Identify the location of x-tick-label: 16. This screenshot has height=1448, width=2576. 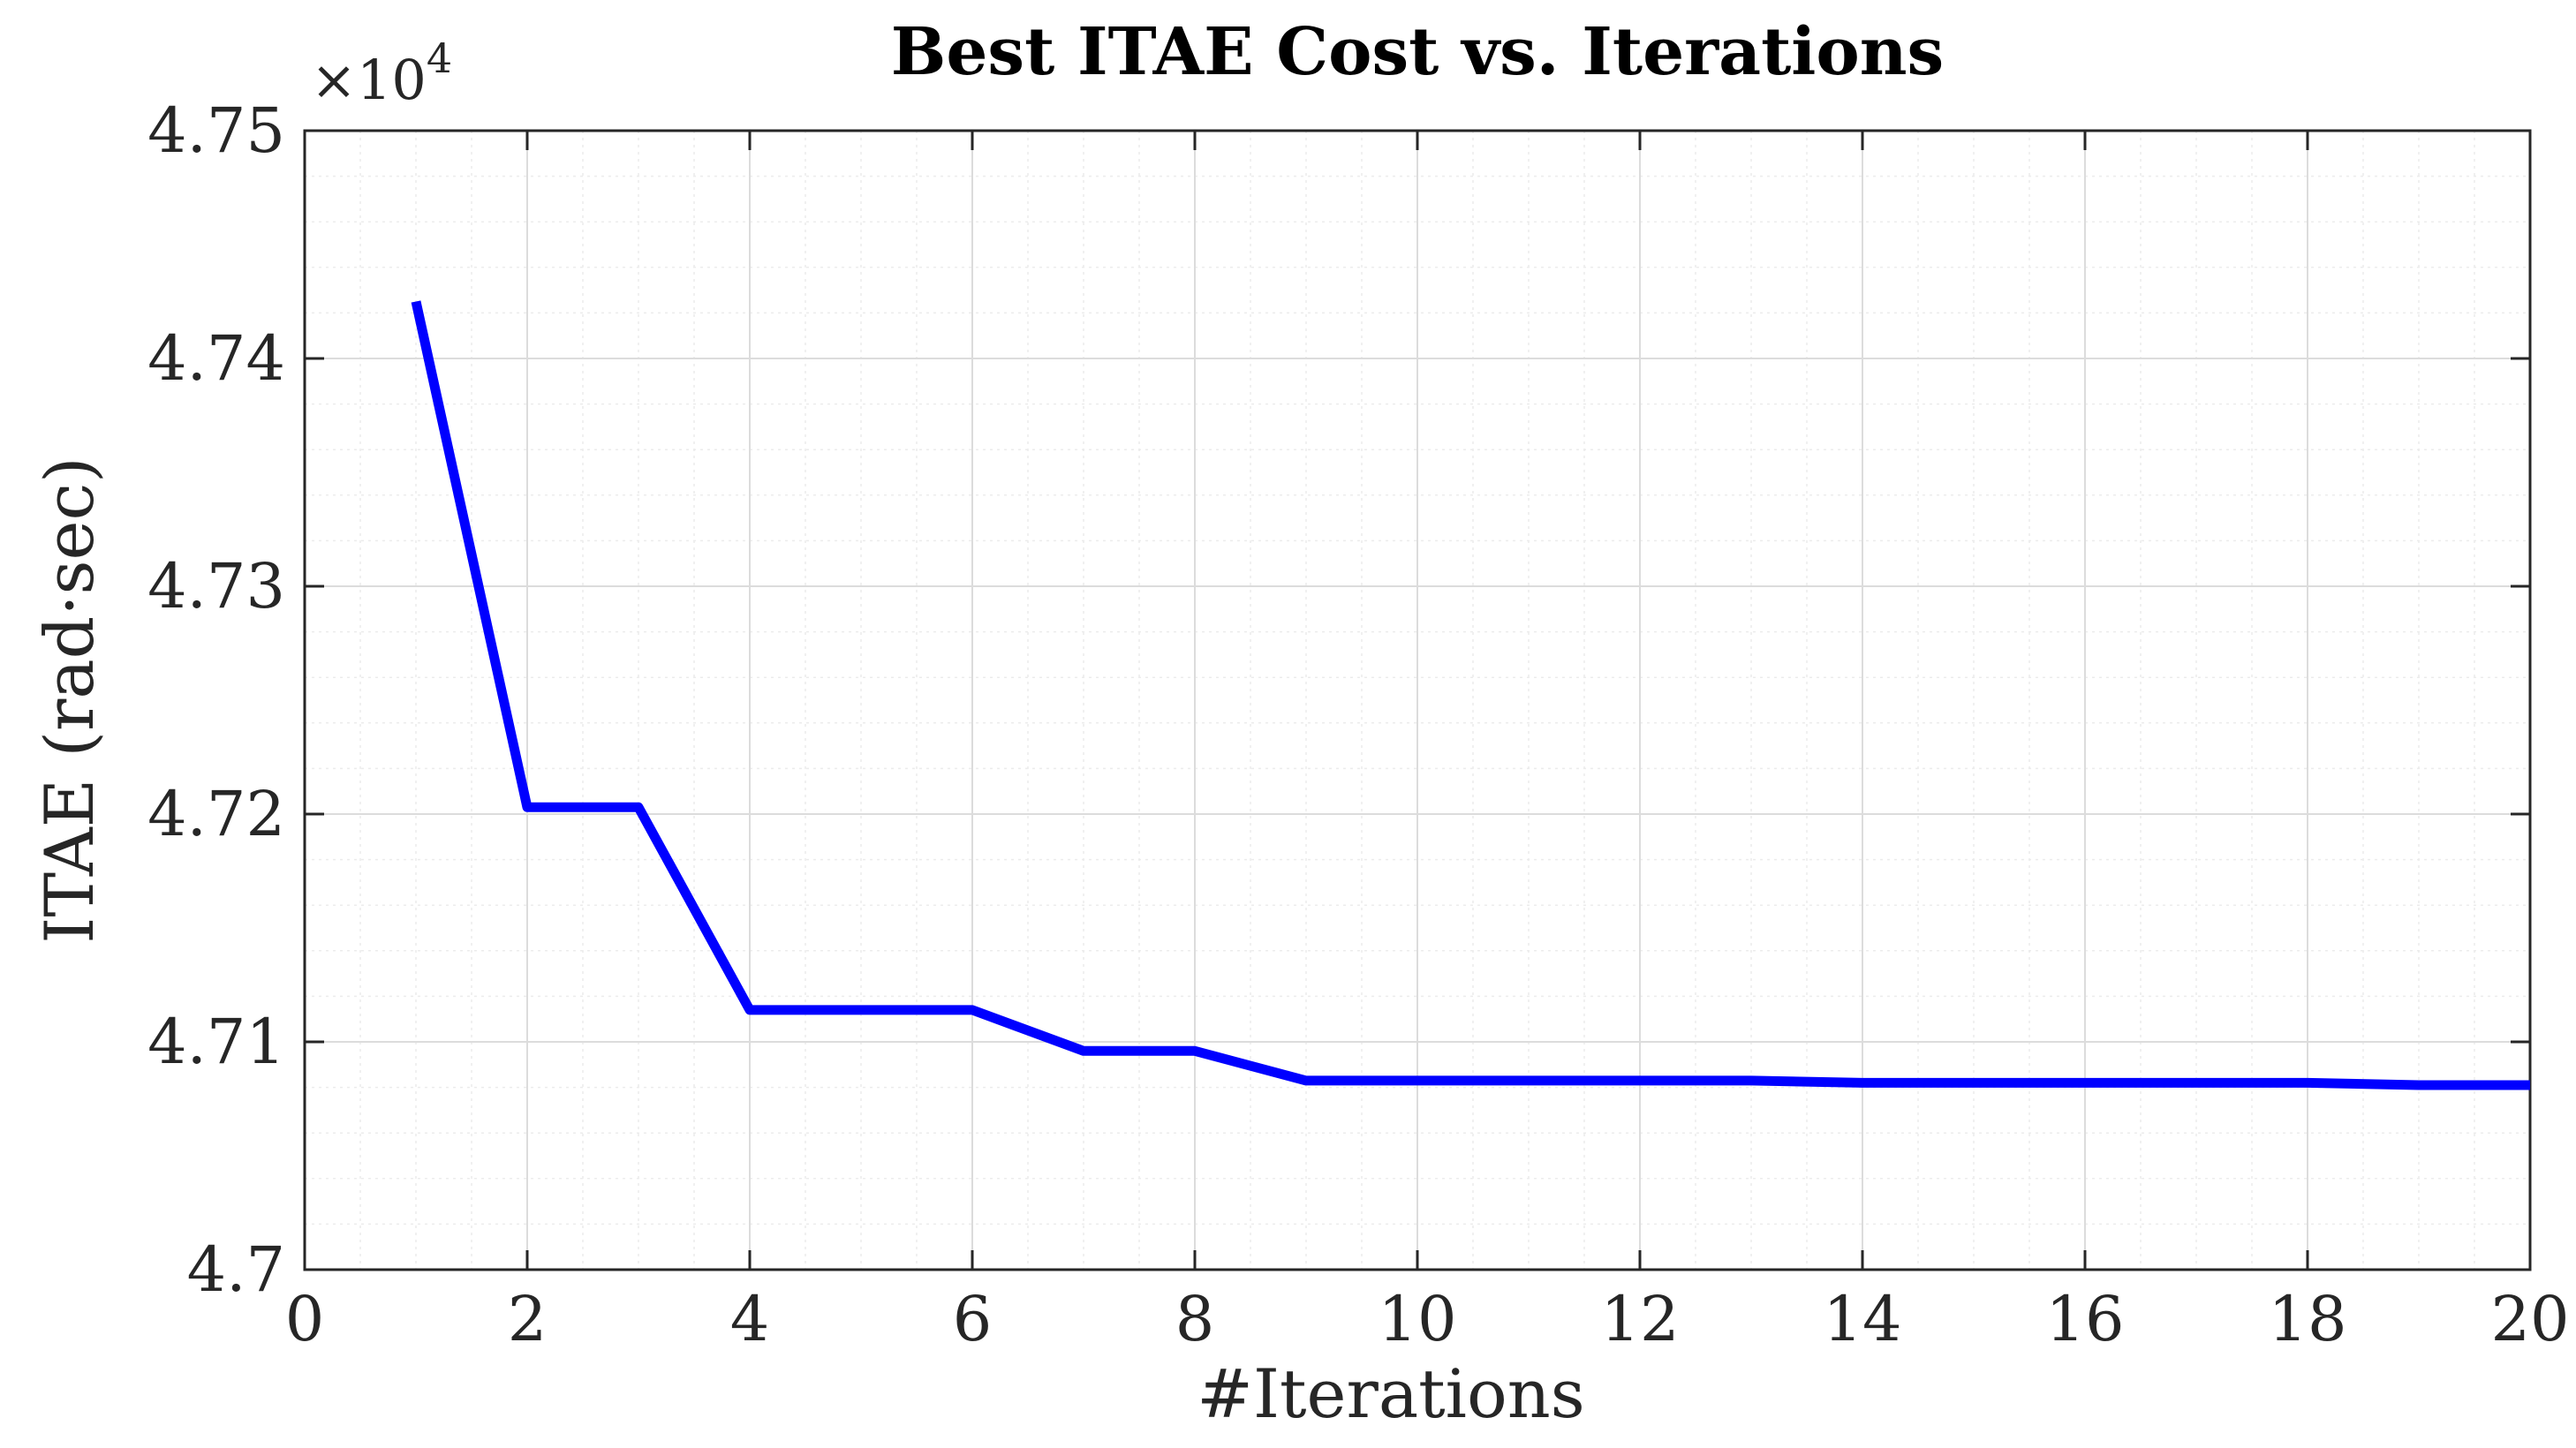
(2084, 1319).